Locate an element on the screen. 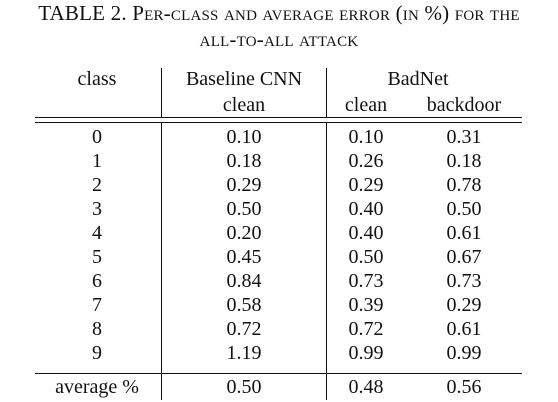 The height and width of the screenshot is (402, 558). row-class-cell: 4 is located at coordinates (97, 233).